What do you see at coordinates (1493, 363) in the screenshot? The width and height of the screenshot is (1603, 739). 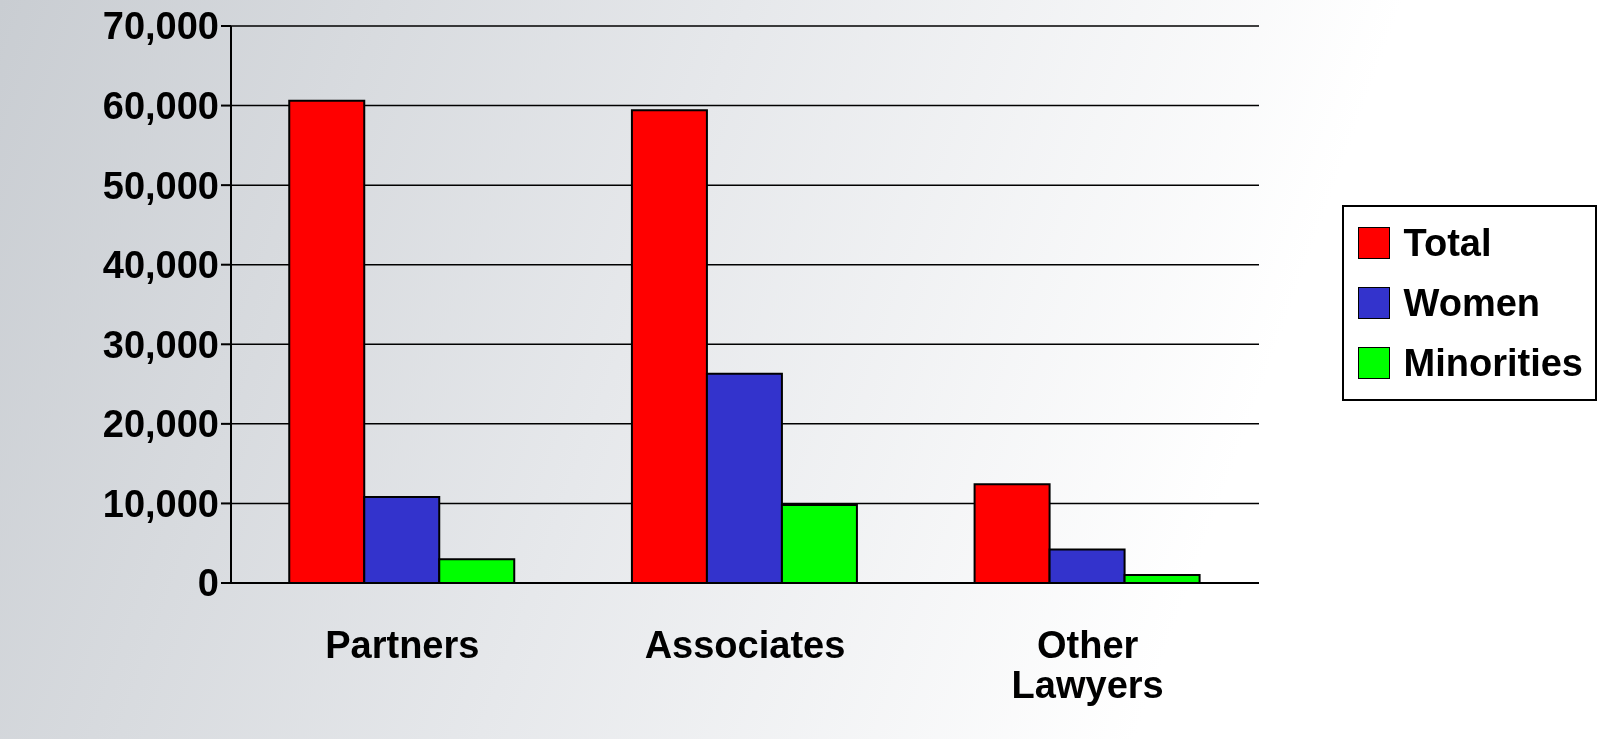 I see `legend-label: Minorities` at bounding box center [1493, 363].